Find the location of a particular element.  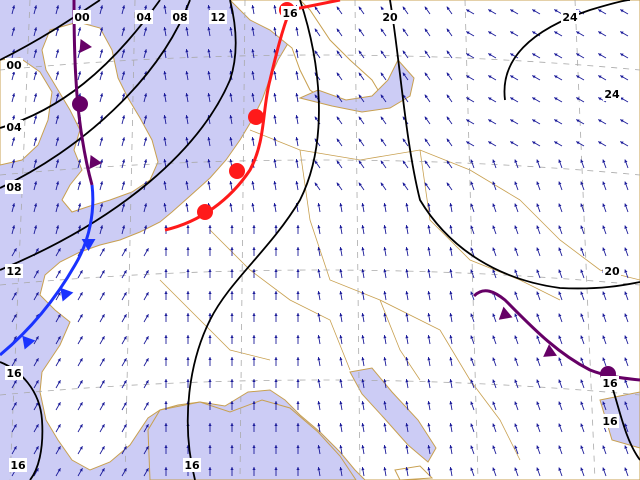

svg-text: 16 is located at coordinates (18, 465).